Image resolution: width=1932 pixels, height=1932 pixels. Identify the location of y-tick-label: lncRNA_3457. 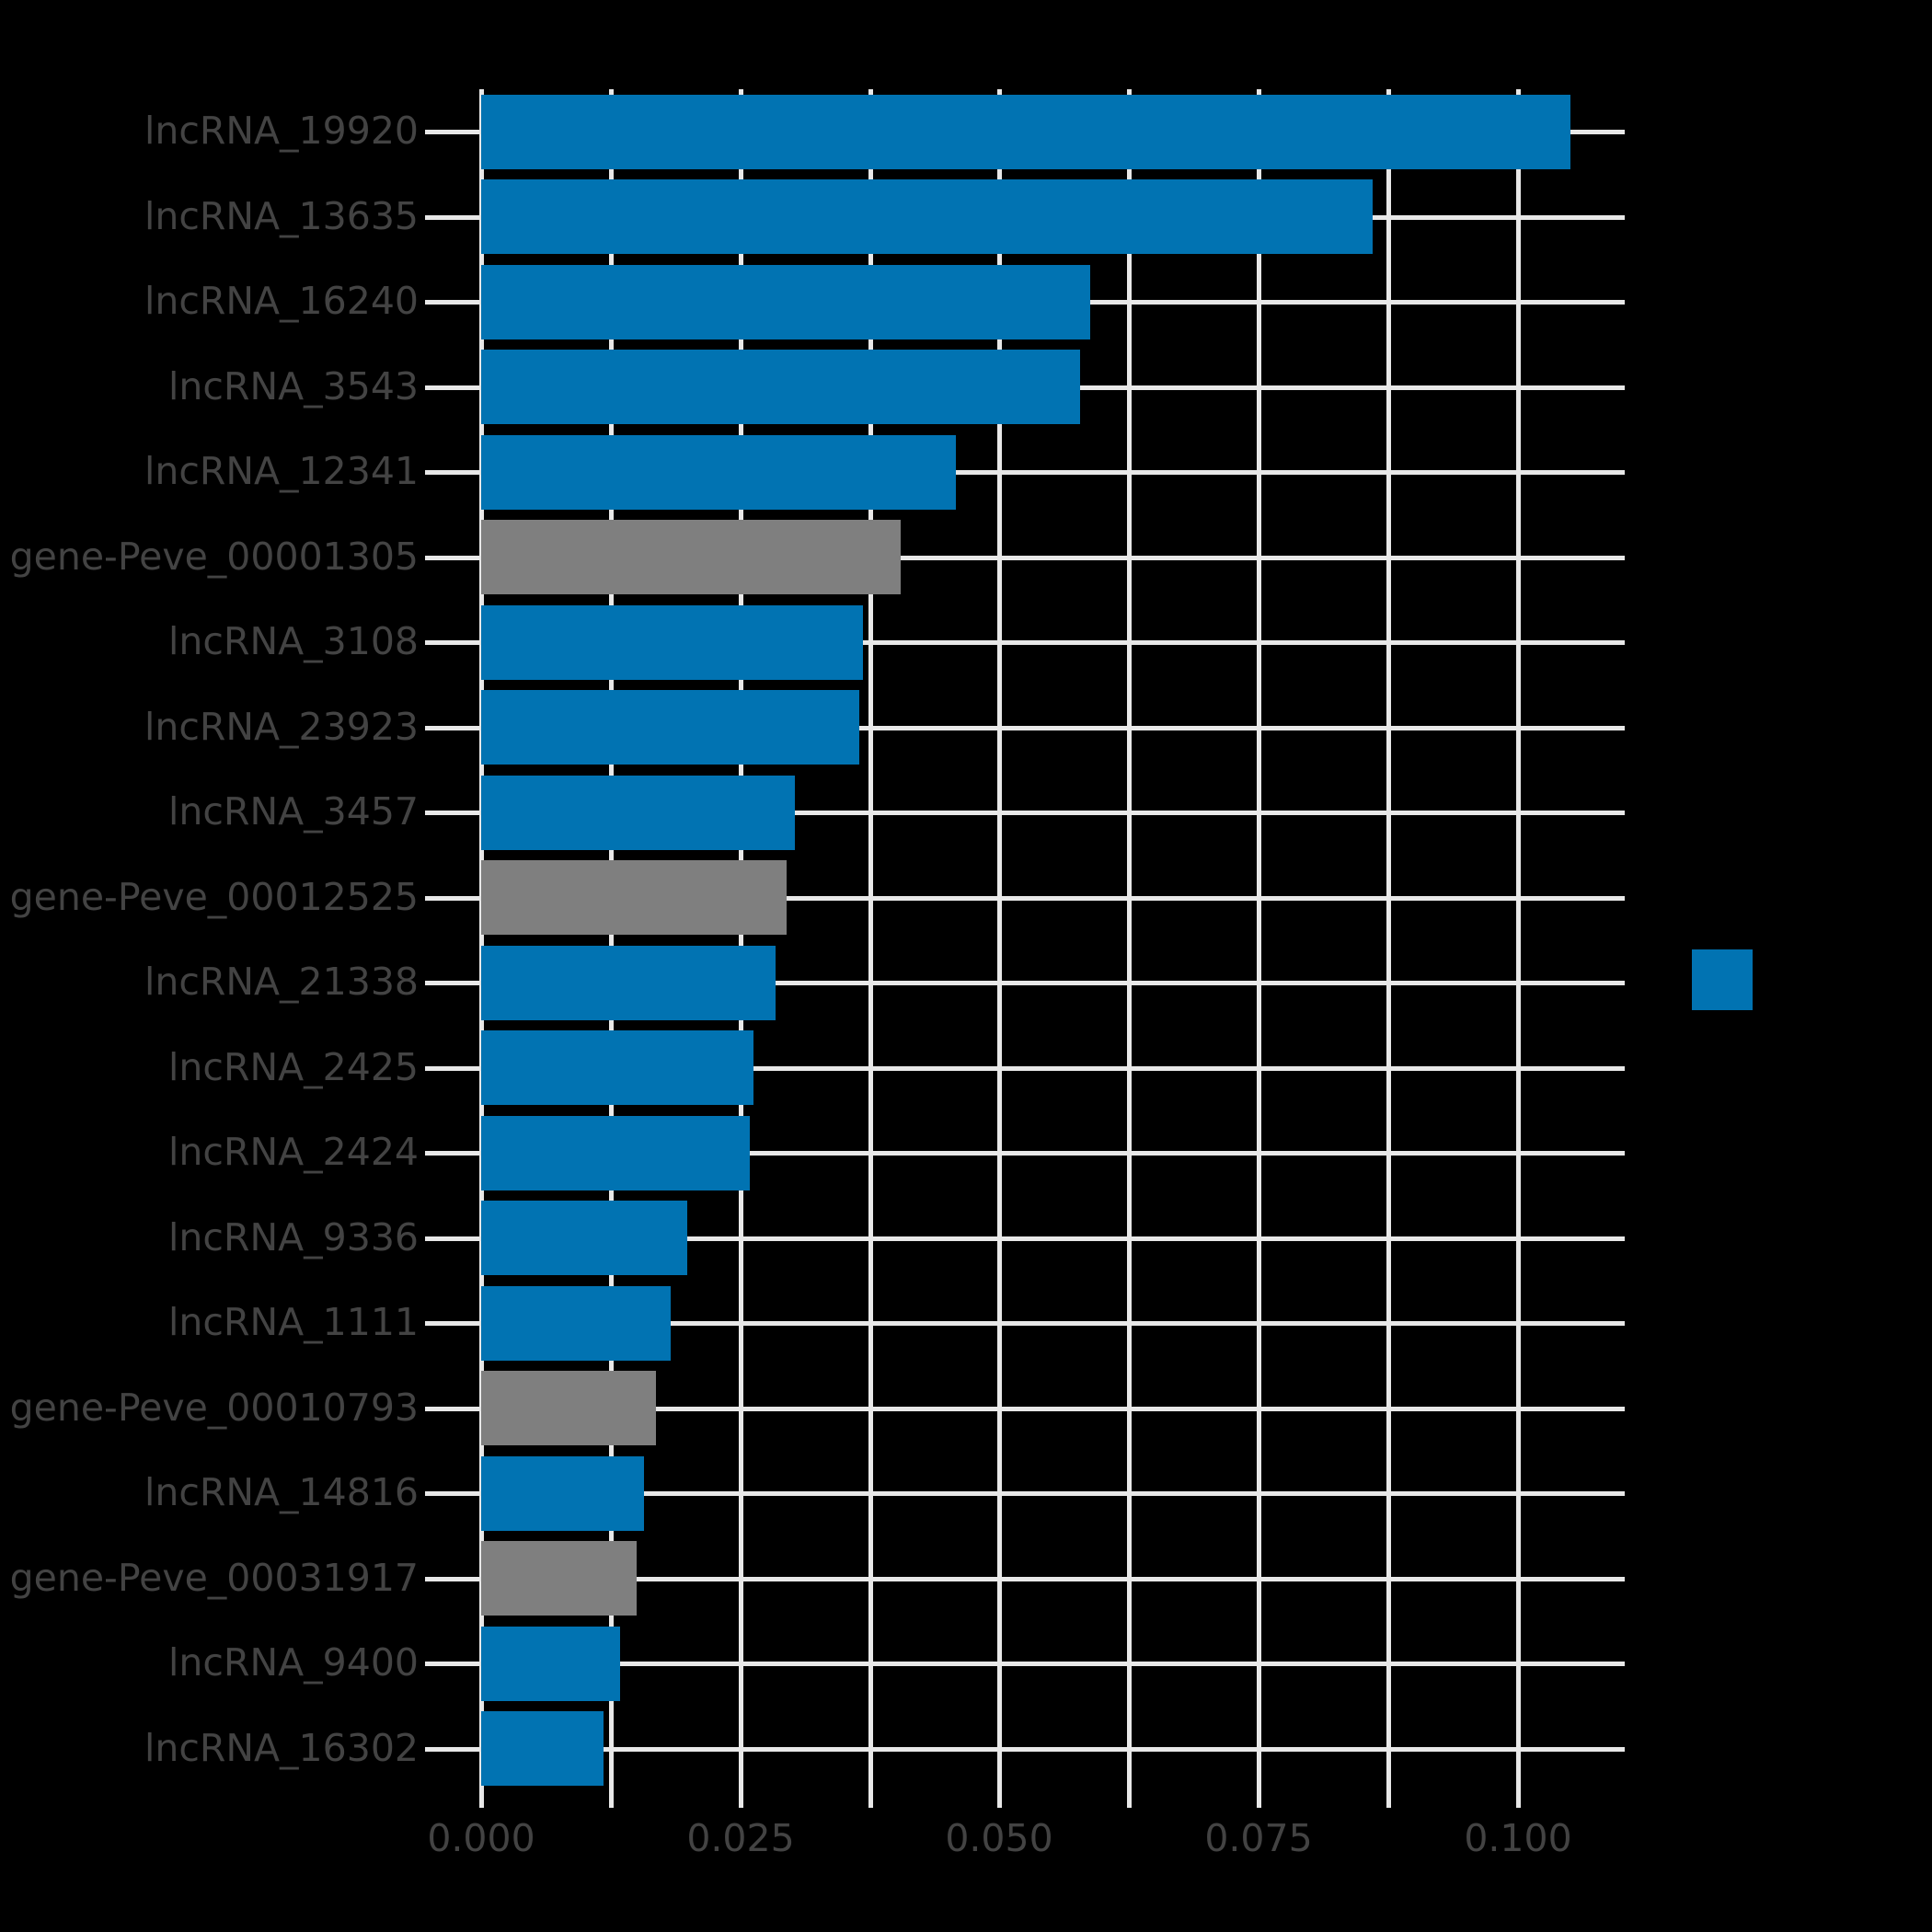
(293, 811).